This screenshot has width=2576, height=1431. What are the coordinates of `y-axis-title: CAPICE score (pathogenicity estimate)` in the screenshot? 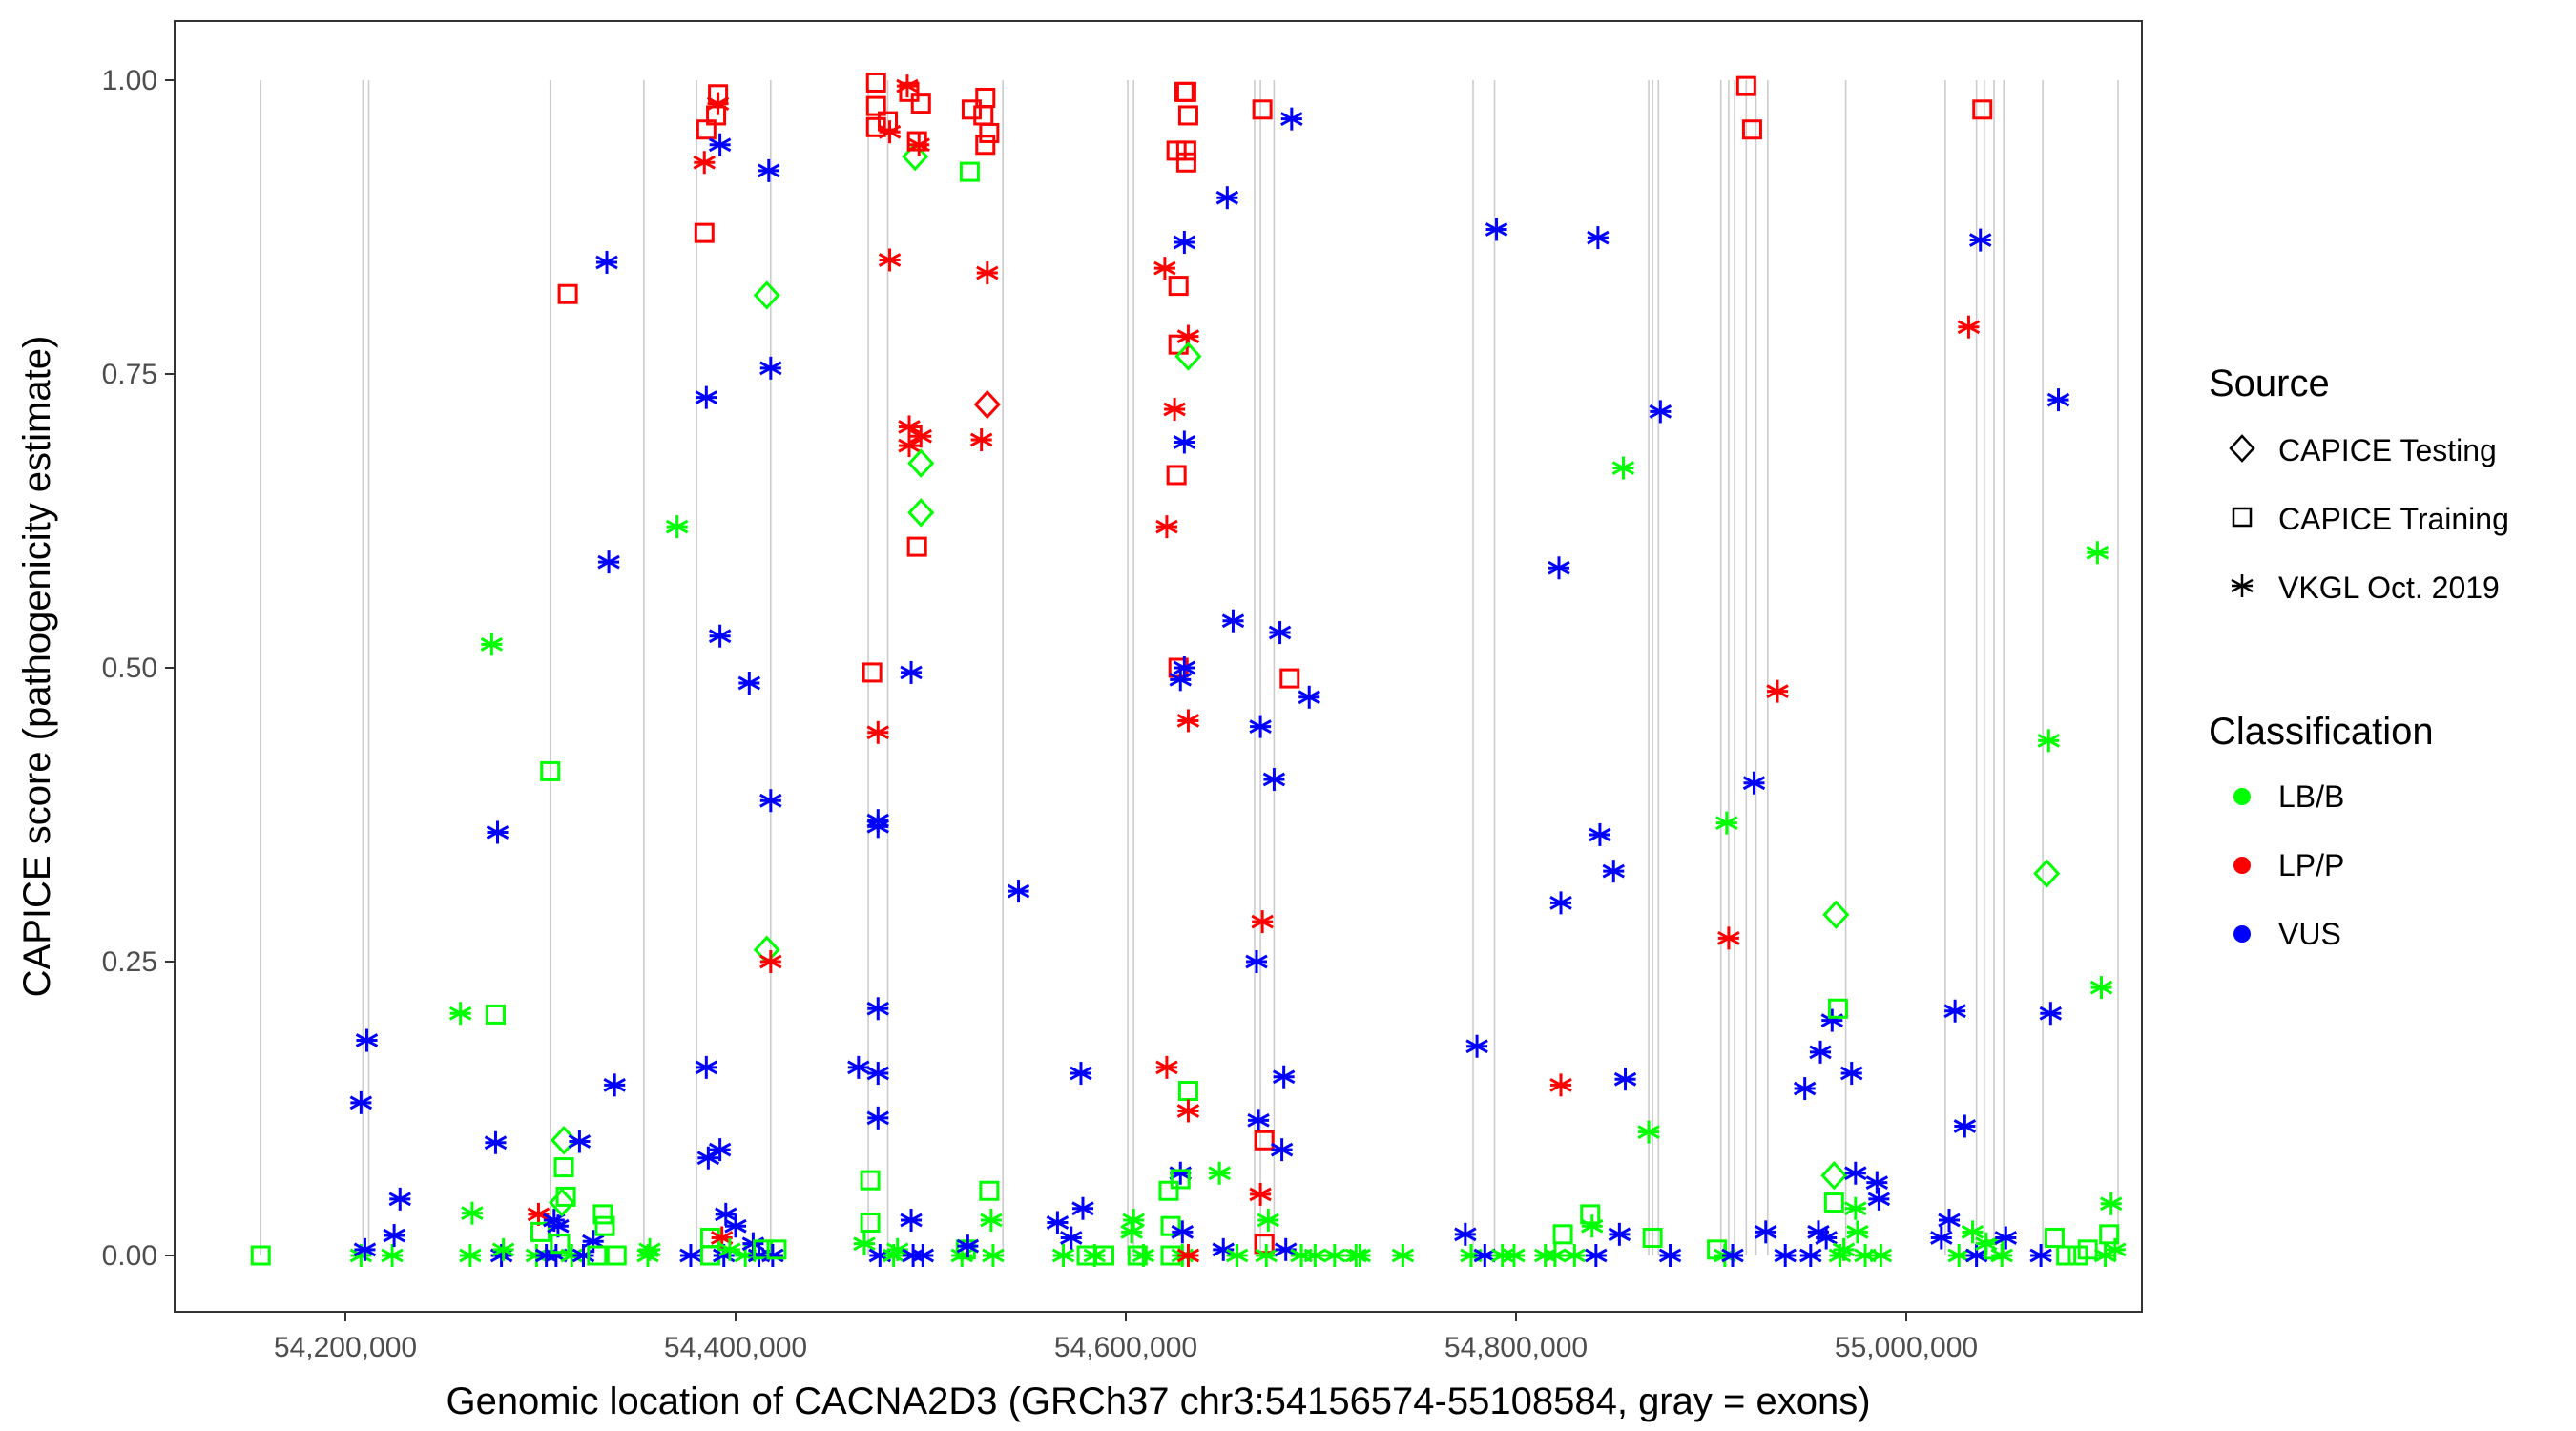 It's located at (37, 667).